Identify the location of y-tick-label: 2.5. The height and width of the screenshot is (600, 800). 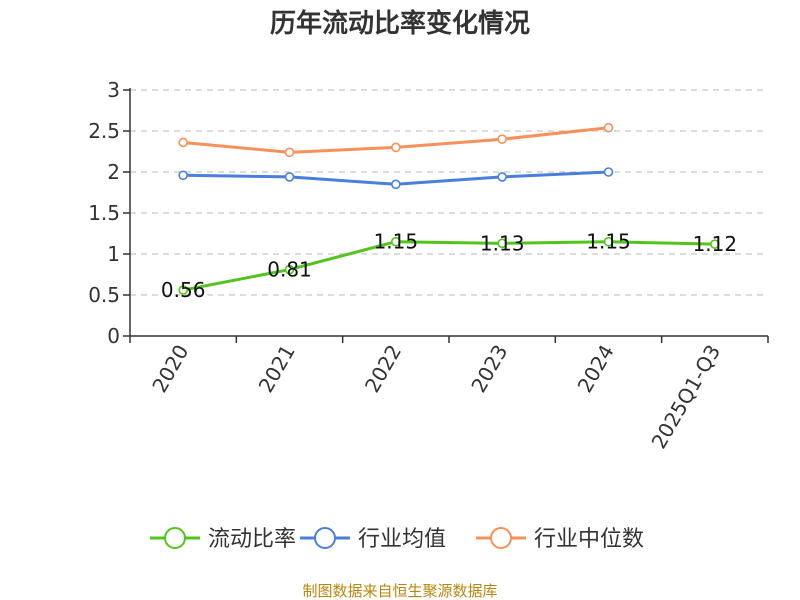
(104, 131).